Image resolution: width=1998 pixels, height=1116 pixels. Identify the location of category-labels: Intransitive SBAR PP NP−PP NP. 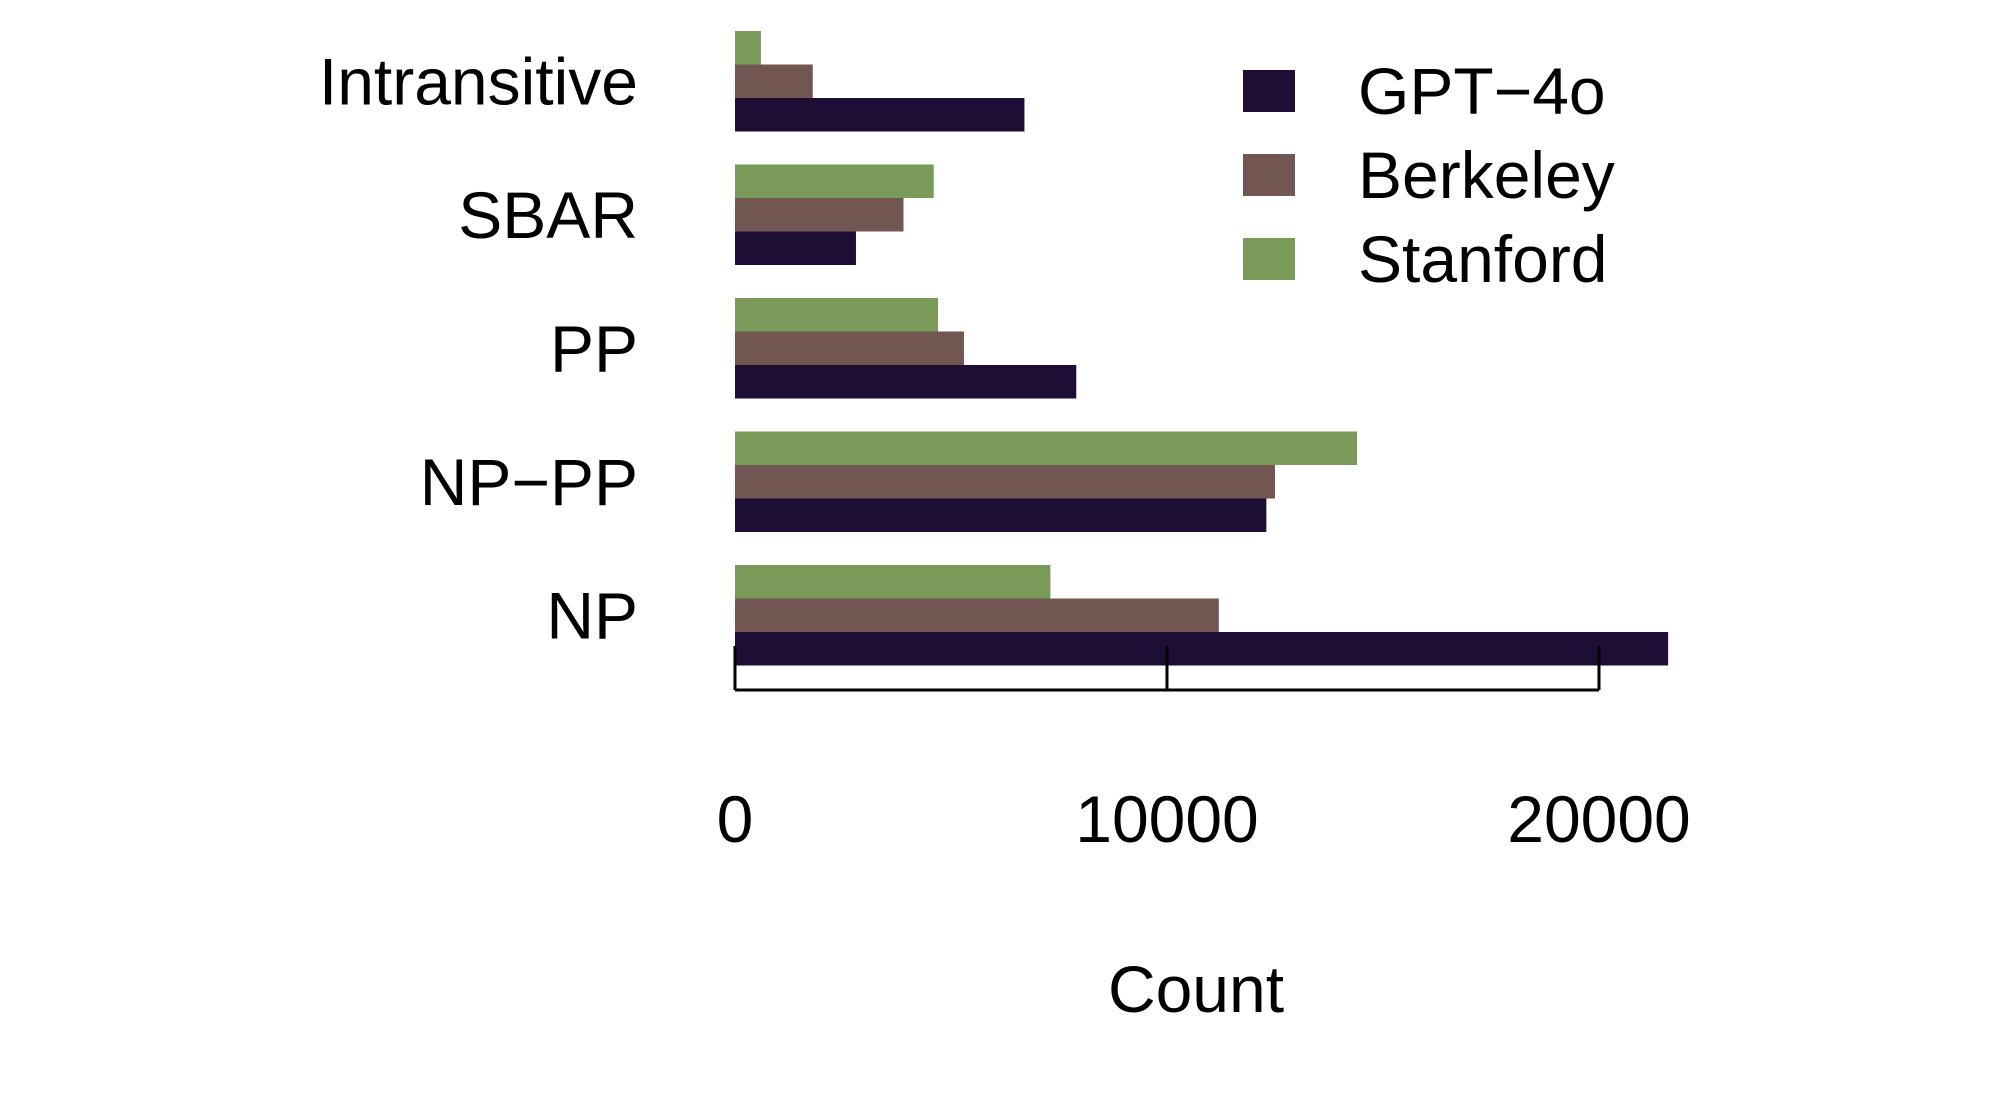
(478, 348).